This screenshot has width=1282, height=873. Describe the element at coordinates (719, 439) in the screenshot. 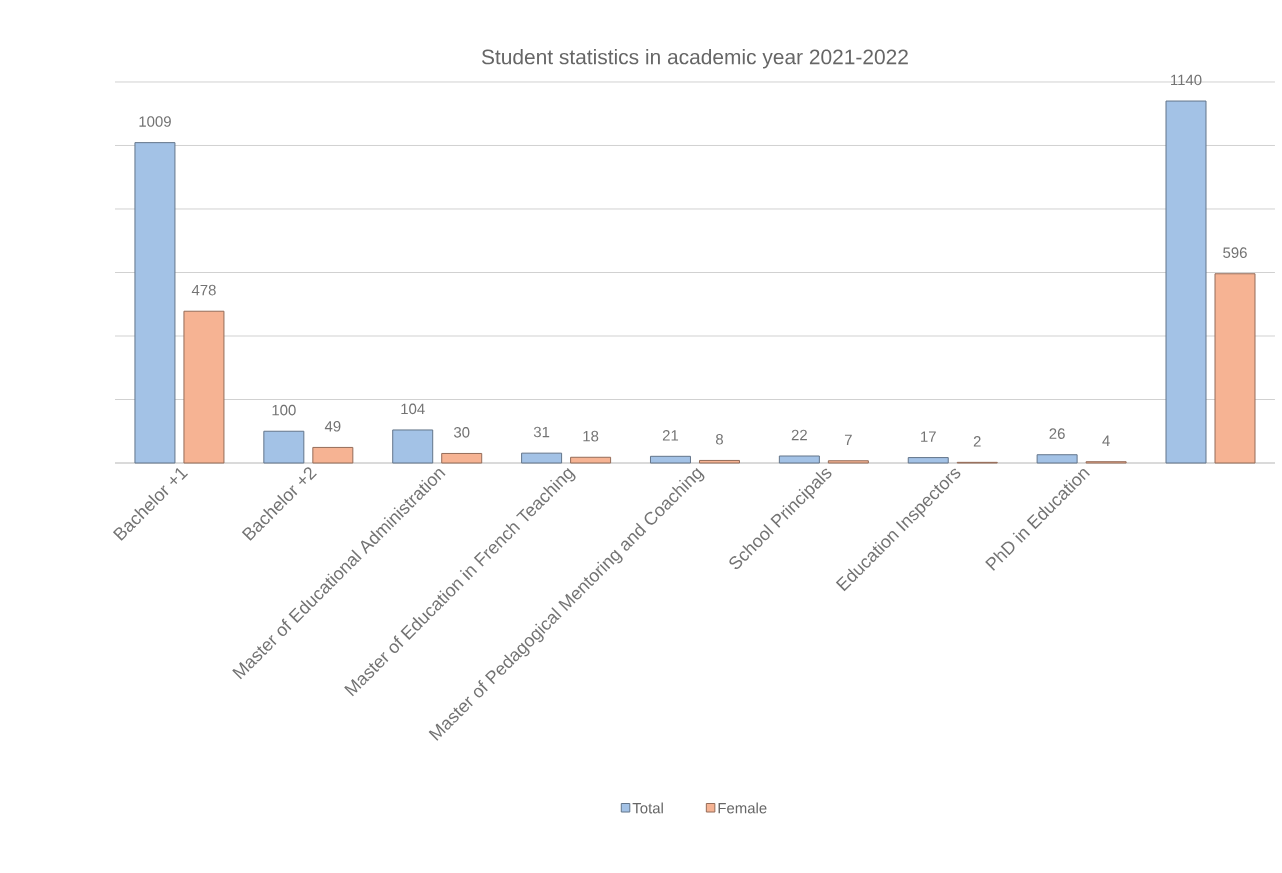

I see `data-label: 8` at that location.